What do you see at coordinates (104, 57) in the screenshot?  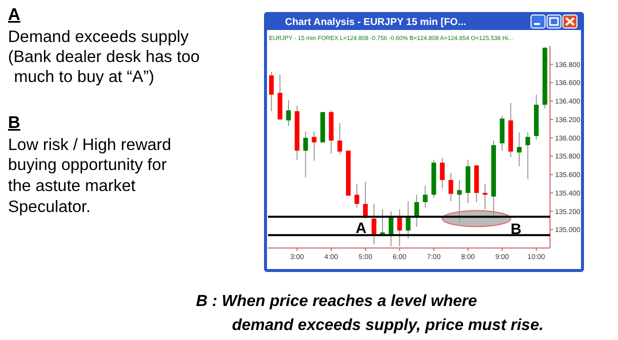 I see `text: (Bank dealer desk has too` at bounding box center [104, 57].